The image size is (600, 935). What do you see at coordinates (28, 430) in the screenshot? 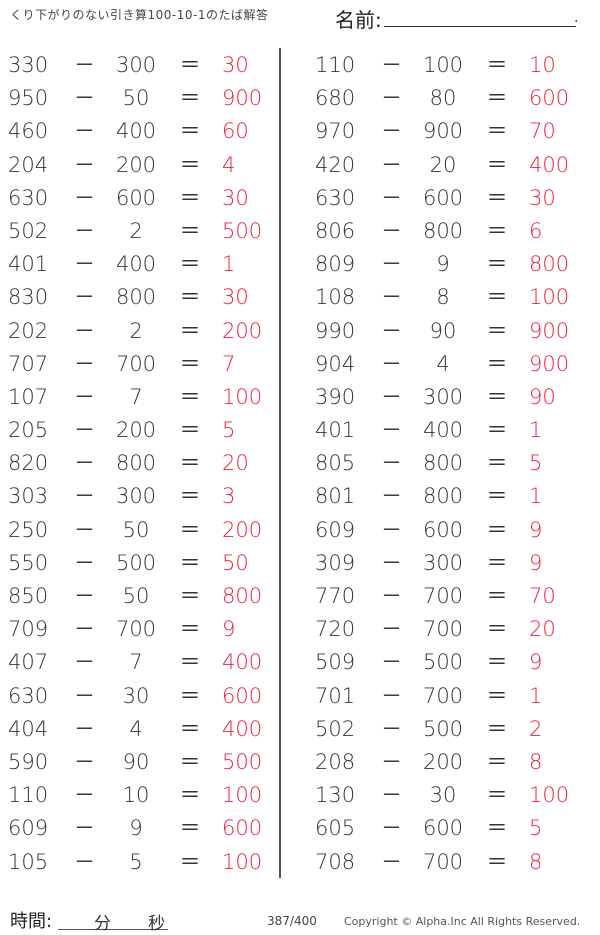
I see `minuend: 205` at bounding box center [28, 430].